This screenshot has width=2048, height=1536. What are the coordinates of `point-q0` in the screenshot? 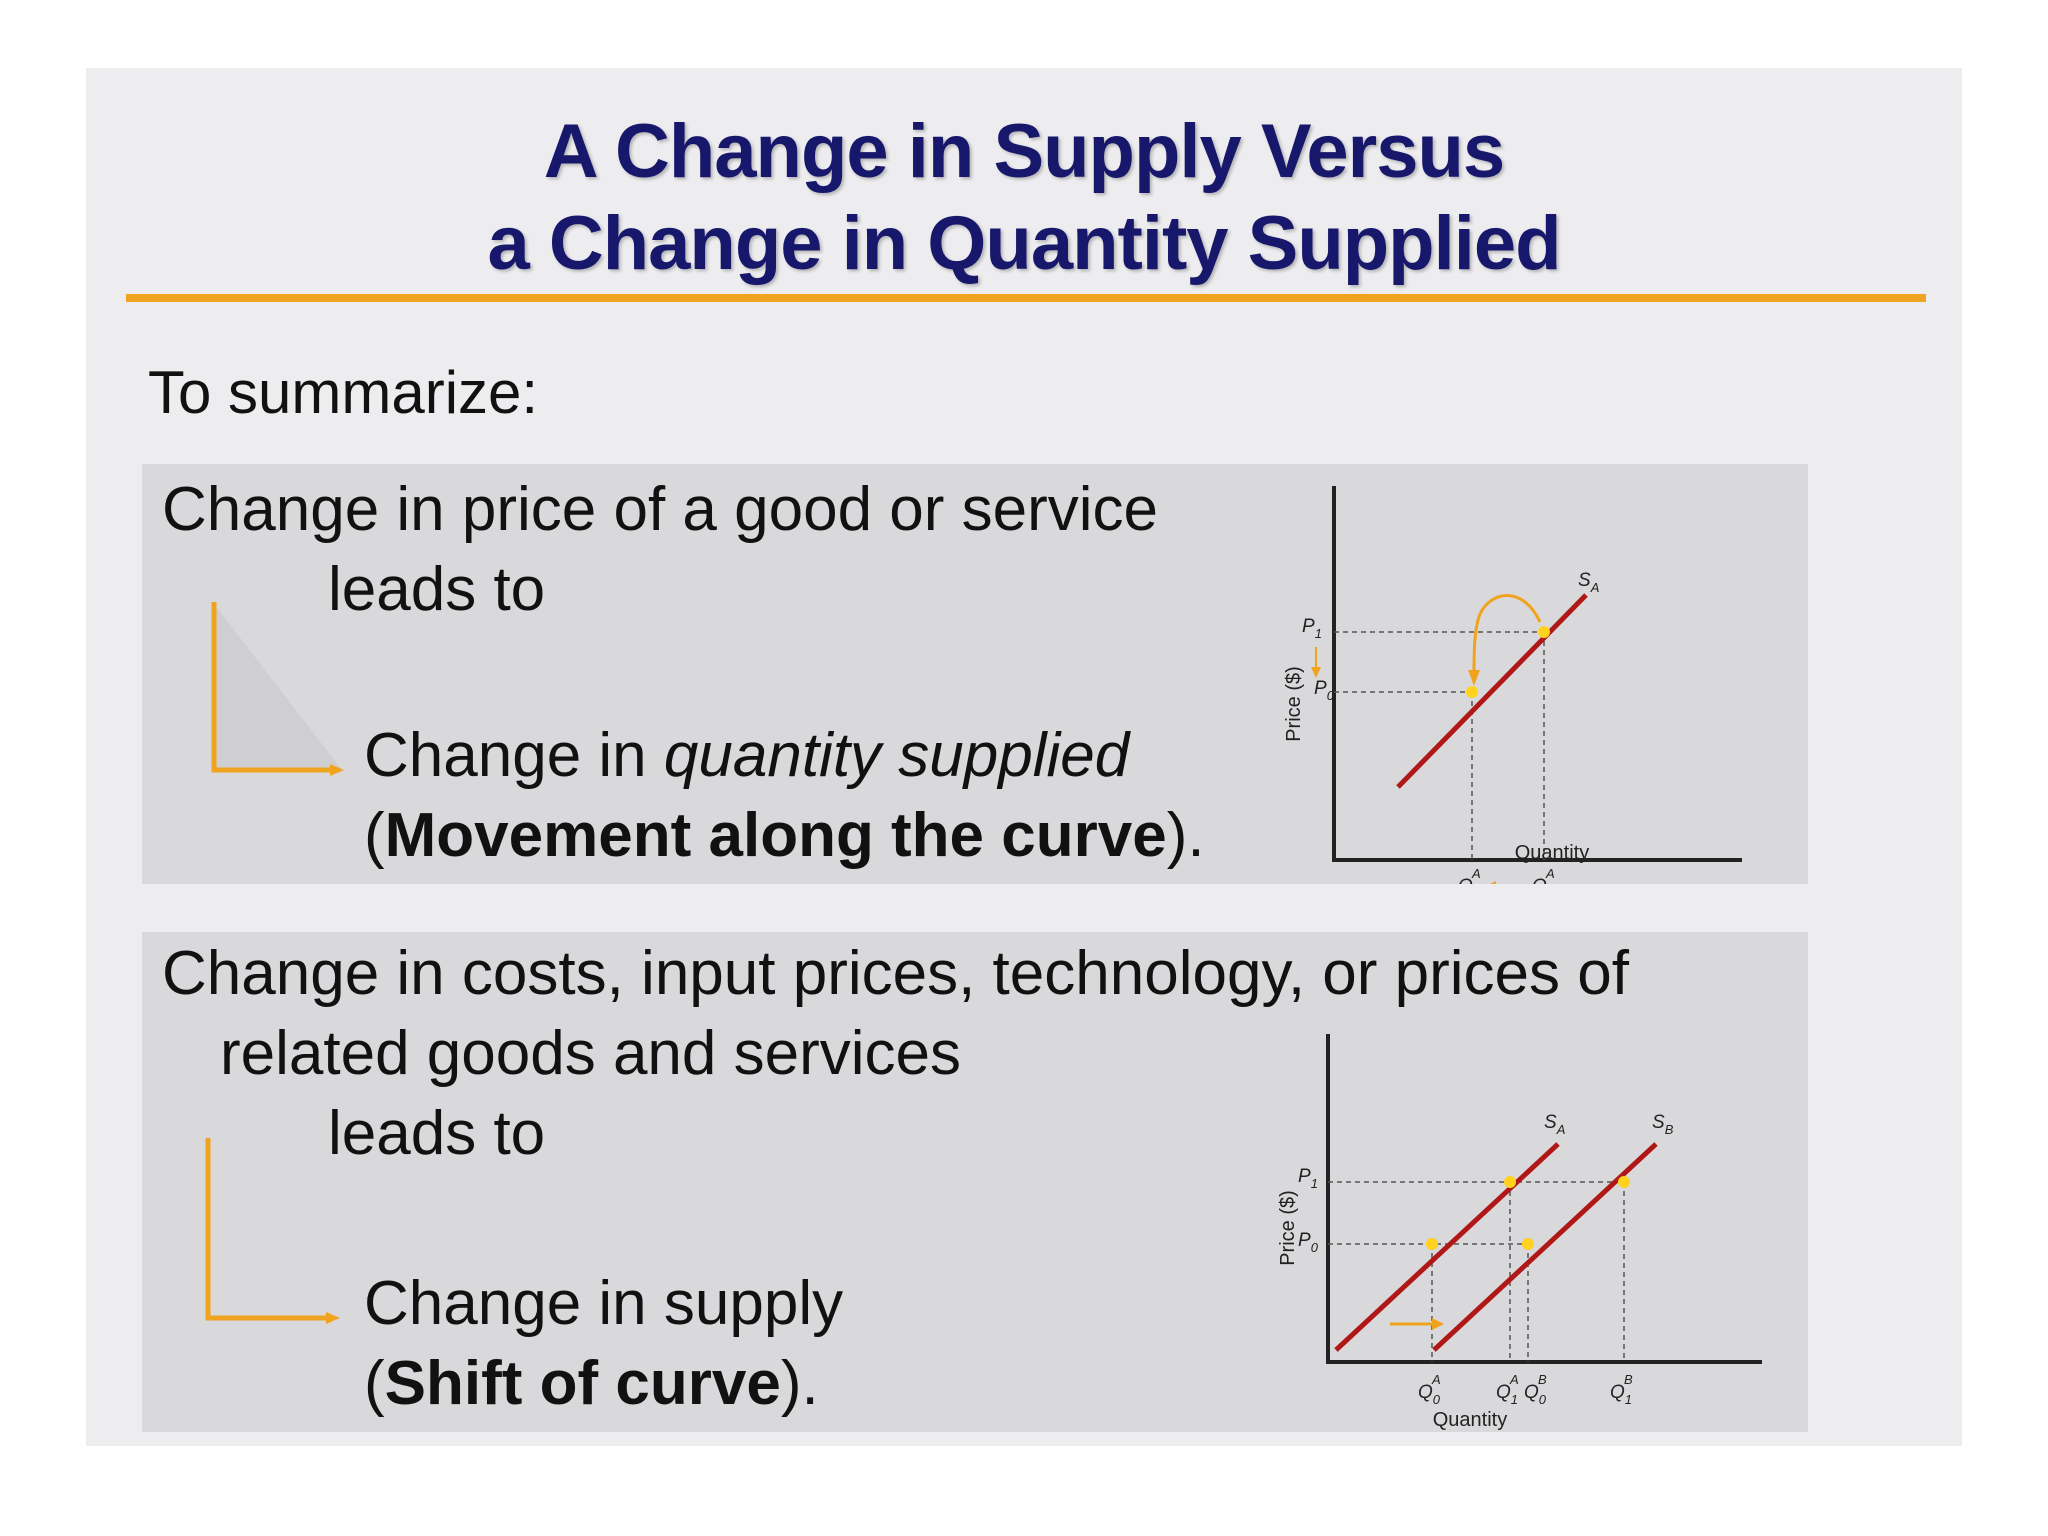 It's located at (1472, 692).